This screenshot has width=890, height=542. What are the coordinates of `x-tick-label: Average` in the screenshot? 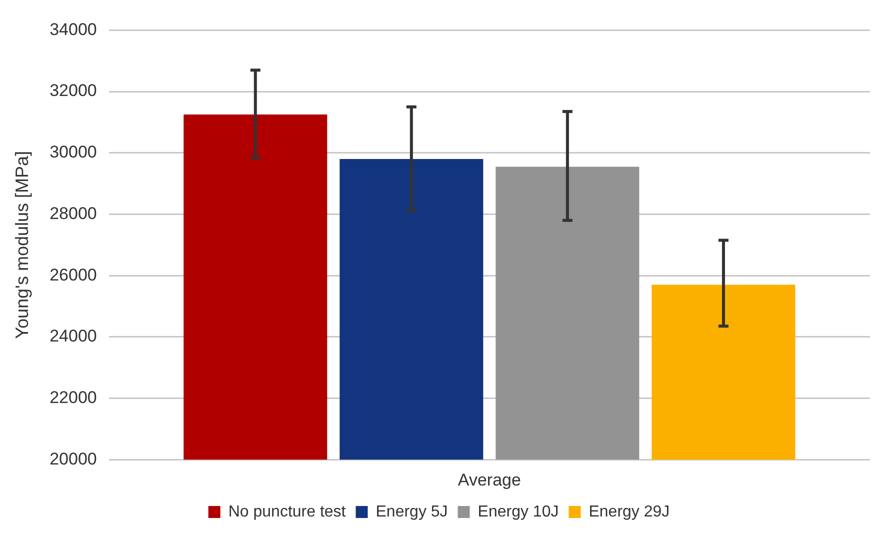 It's located at (489, 480).